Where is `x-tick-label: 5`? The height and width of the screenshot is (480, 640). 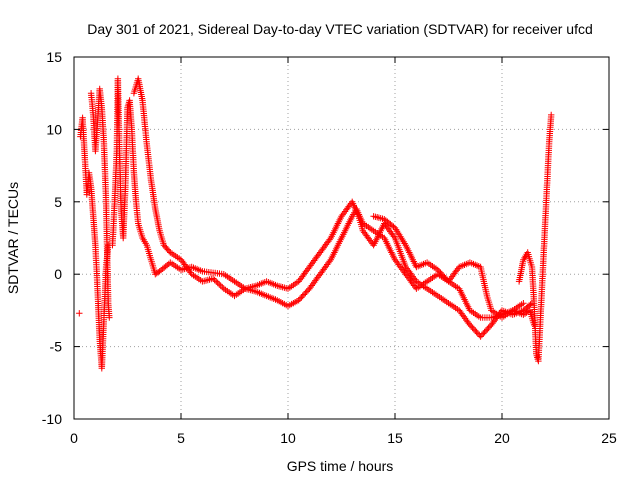 x-tick-label: 5 is located at coordinates (181, 438).